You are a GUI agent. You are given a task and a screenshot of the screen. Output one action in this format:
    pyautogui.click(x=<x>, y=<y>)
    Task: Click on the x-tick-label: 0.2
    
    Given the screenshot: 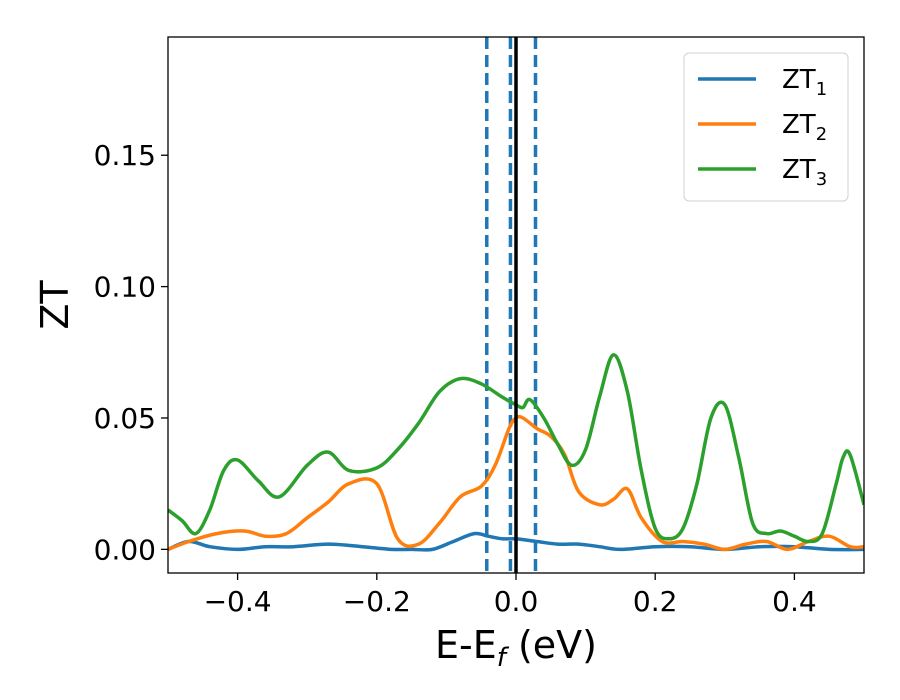 What is the action you would take?
    pyautogui.click(x=655, y=601)
    